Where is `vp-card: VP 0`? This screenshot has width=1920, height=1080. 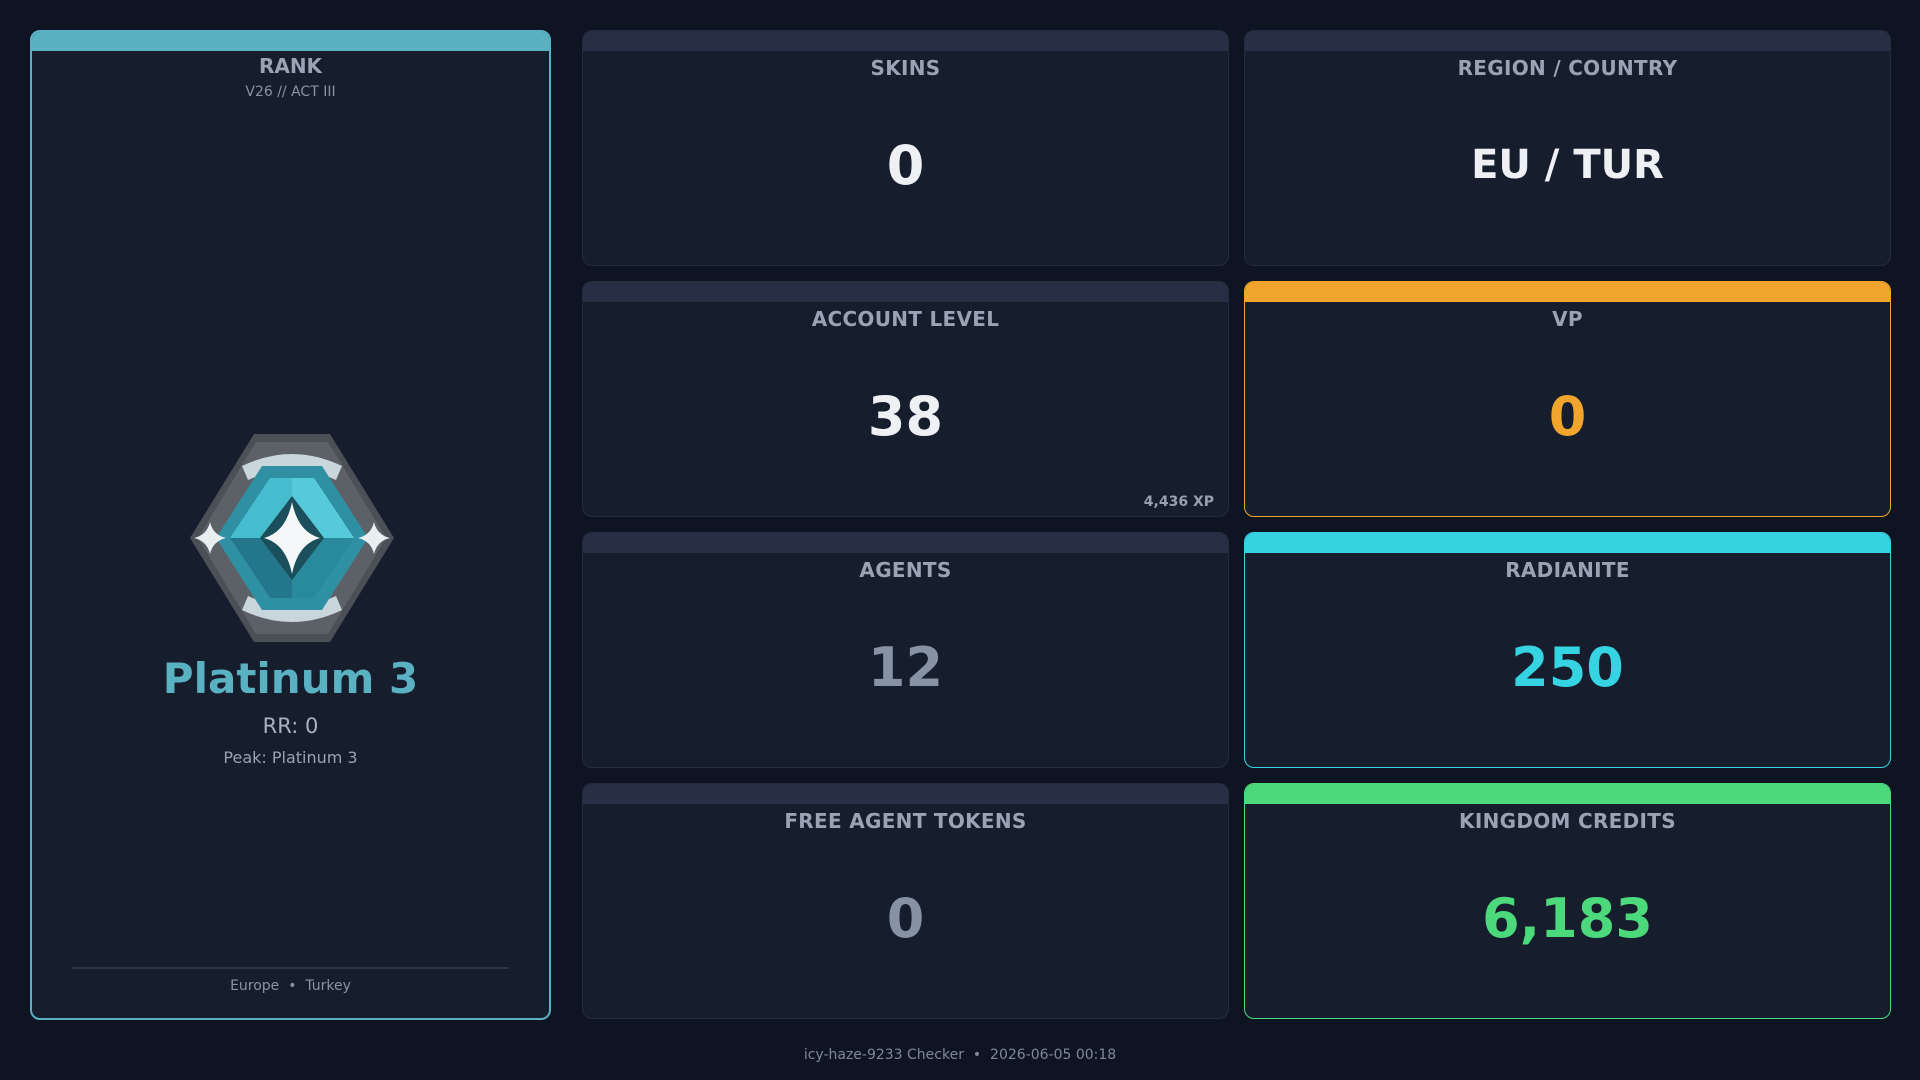 vp-card: VP 0 is located at coordinates (1567, 399).